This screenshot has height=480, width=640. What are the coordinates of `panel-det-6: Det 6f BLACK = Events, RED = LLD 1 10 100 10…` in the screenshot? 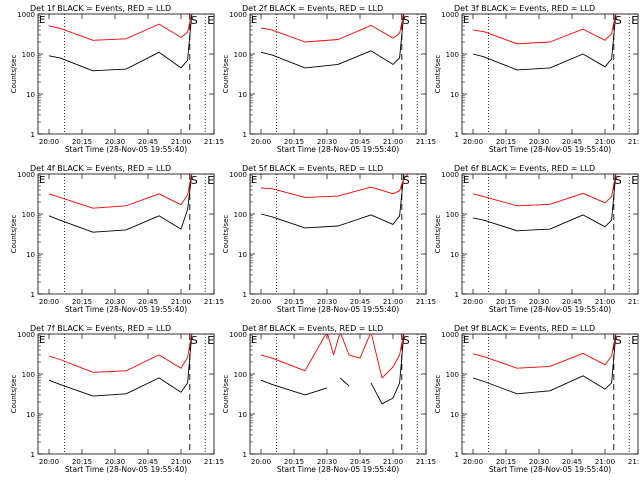 It's located at (537, 239).